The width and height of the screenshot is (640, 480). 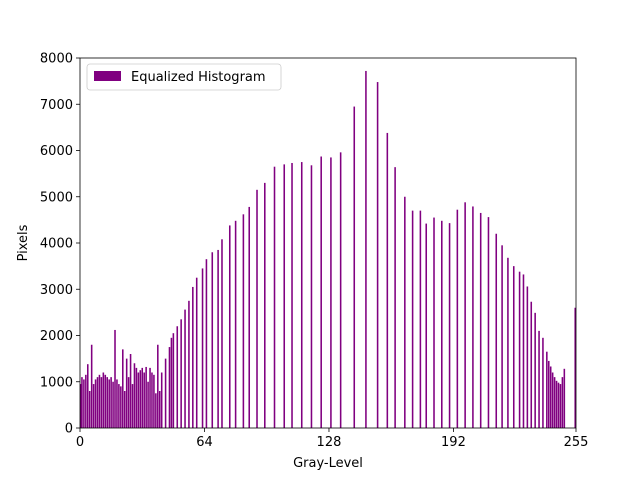 I want to click on y-tick-label: 6000, so click(x=56, y=151).